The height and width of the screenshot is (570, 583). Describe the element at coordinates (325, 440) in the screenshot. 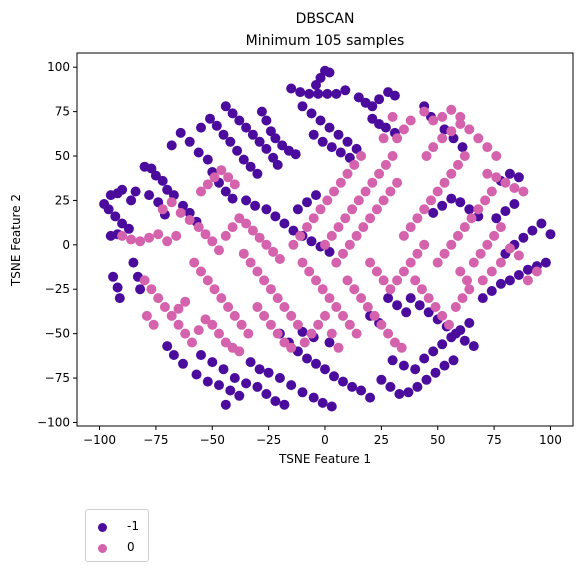

I see `x-tick-label: 0` at that location.